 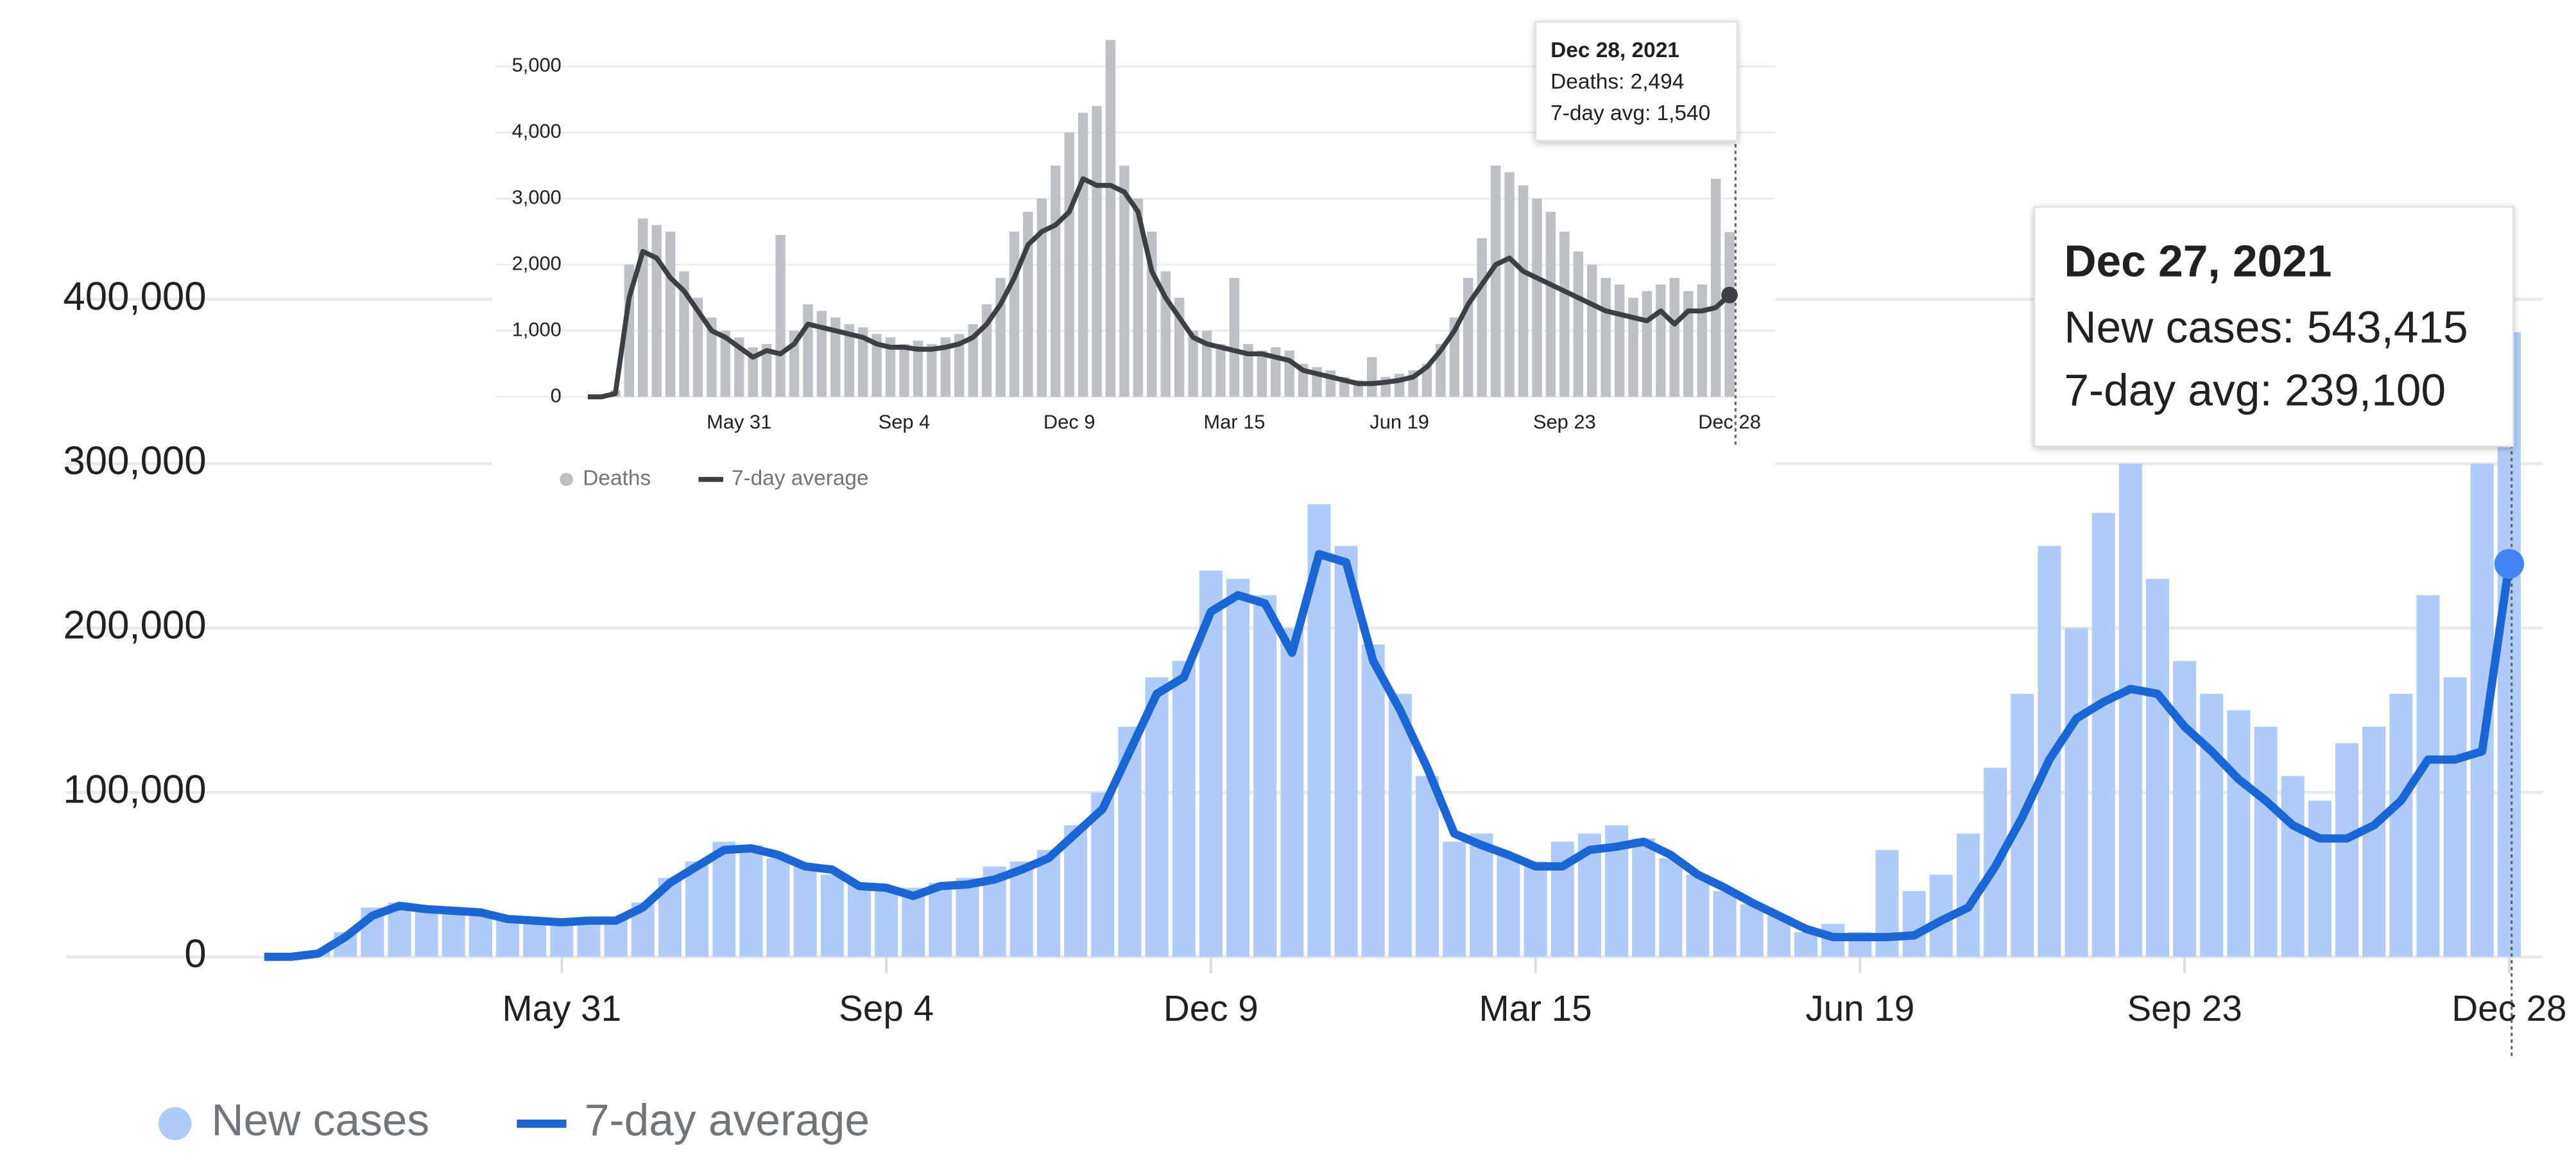 I want to click on legend-label: New cases, so click(x=320, y=1120).